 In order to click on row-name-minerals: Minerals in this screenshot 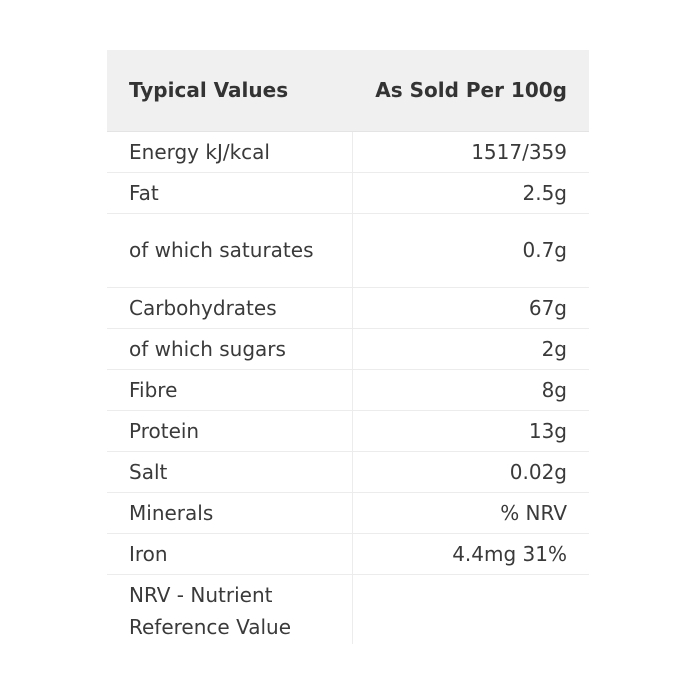, I will do `click(230, 513)`.